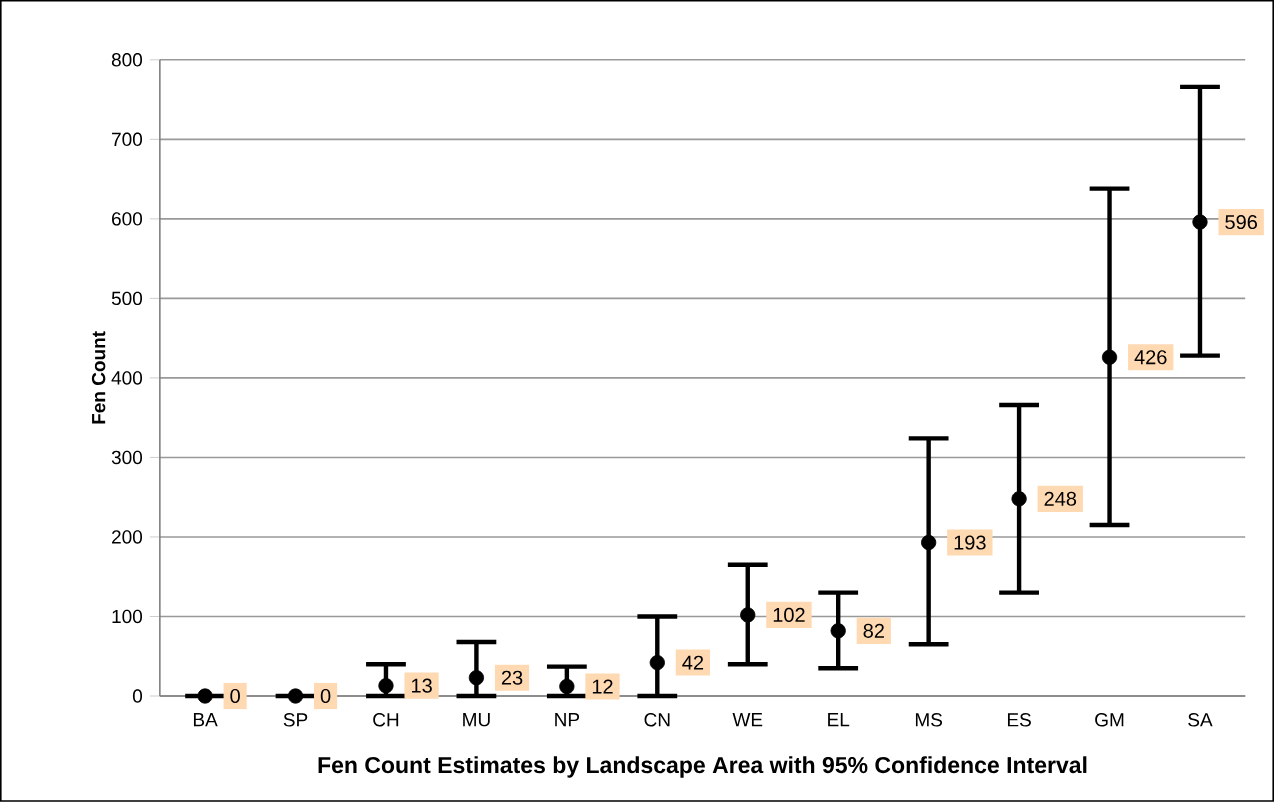  I want to click on data-label: 248, so click(1060, 498).